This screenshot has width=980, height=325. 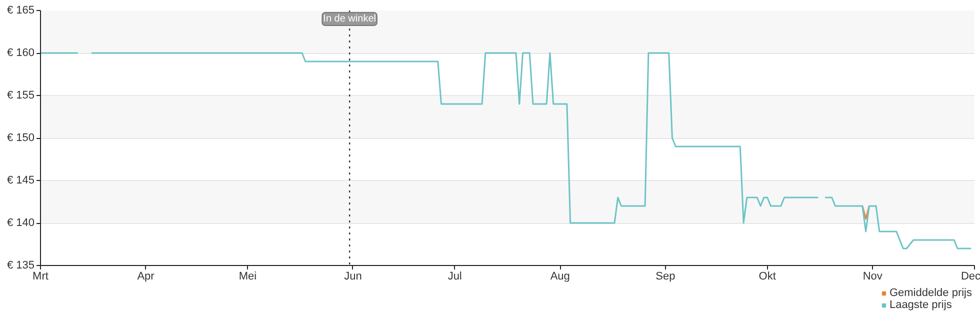 What do you see at coordinates (20, 10) in the screenshot?
I see `y-tick-label: € 165` at bounding box center [20, 10].